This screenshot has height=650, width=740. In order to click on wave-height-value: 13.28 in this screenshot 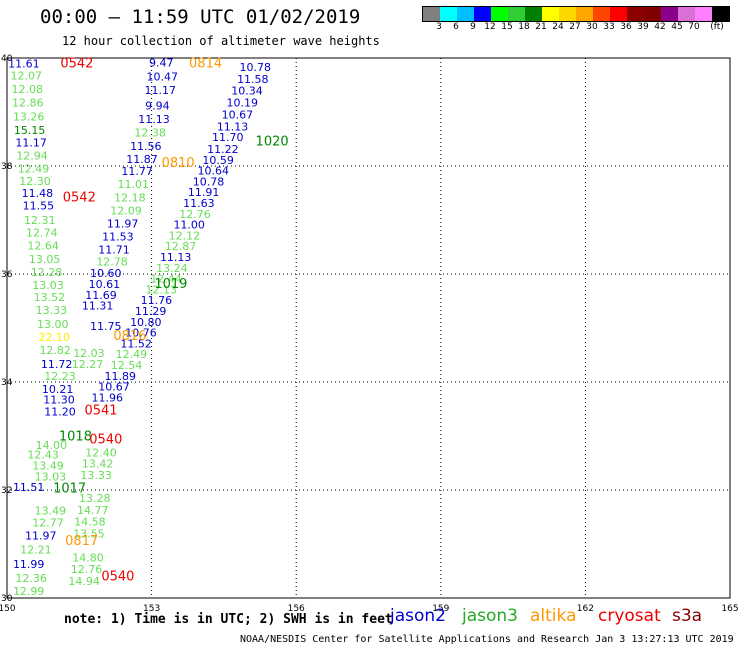, I will do `click(95, 498)`.